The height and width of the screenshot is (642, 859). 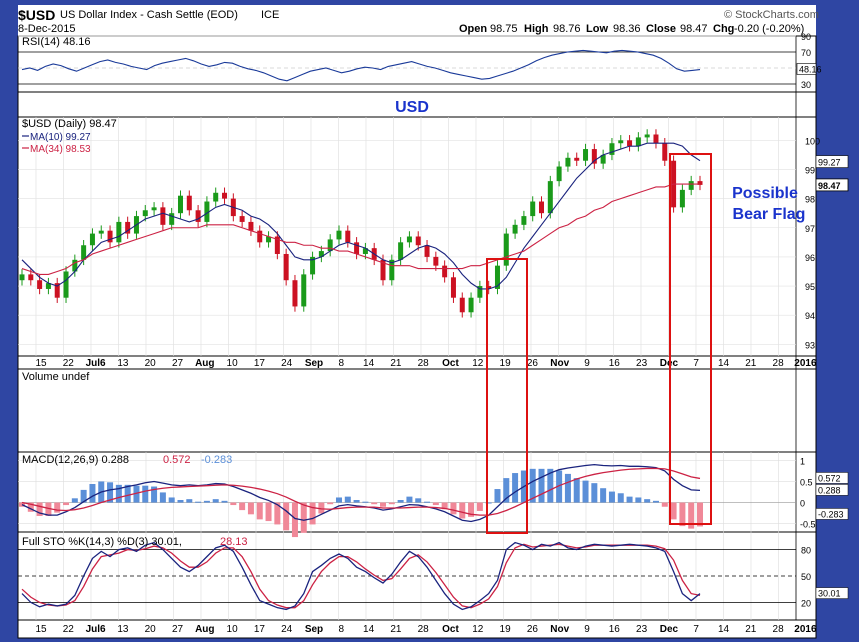 What do you see at coordinates (69, 363) in the screenshot?
I see `price-x-tick-label: 22` at bounding box center [69, 363].